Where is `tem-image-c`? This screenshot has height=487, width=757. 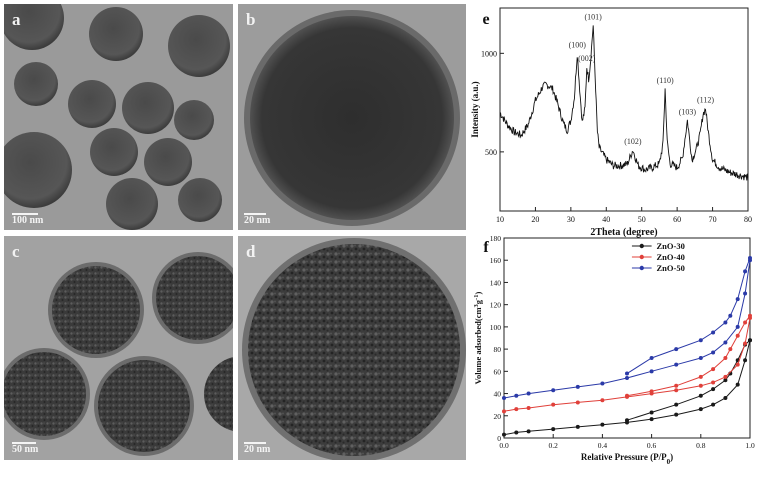
tem-image-c is located at coordinates (118, 348).